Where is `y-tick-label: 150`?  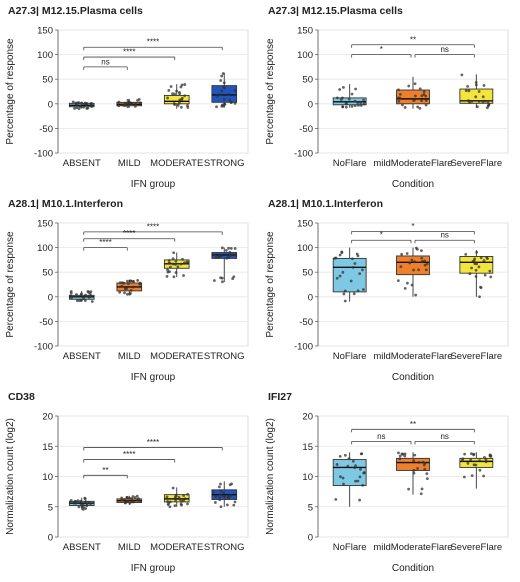
y-tick-label: 150 is located at coordinates (305, 31).